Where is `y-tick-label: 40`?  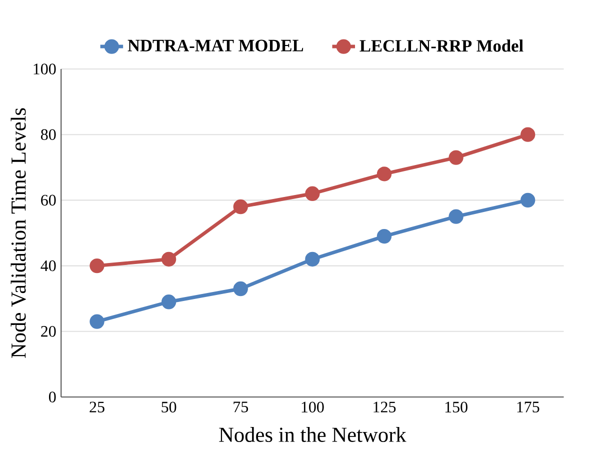
y-tick-label: 40 is located at coordinates (48, 266).